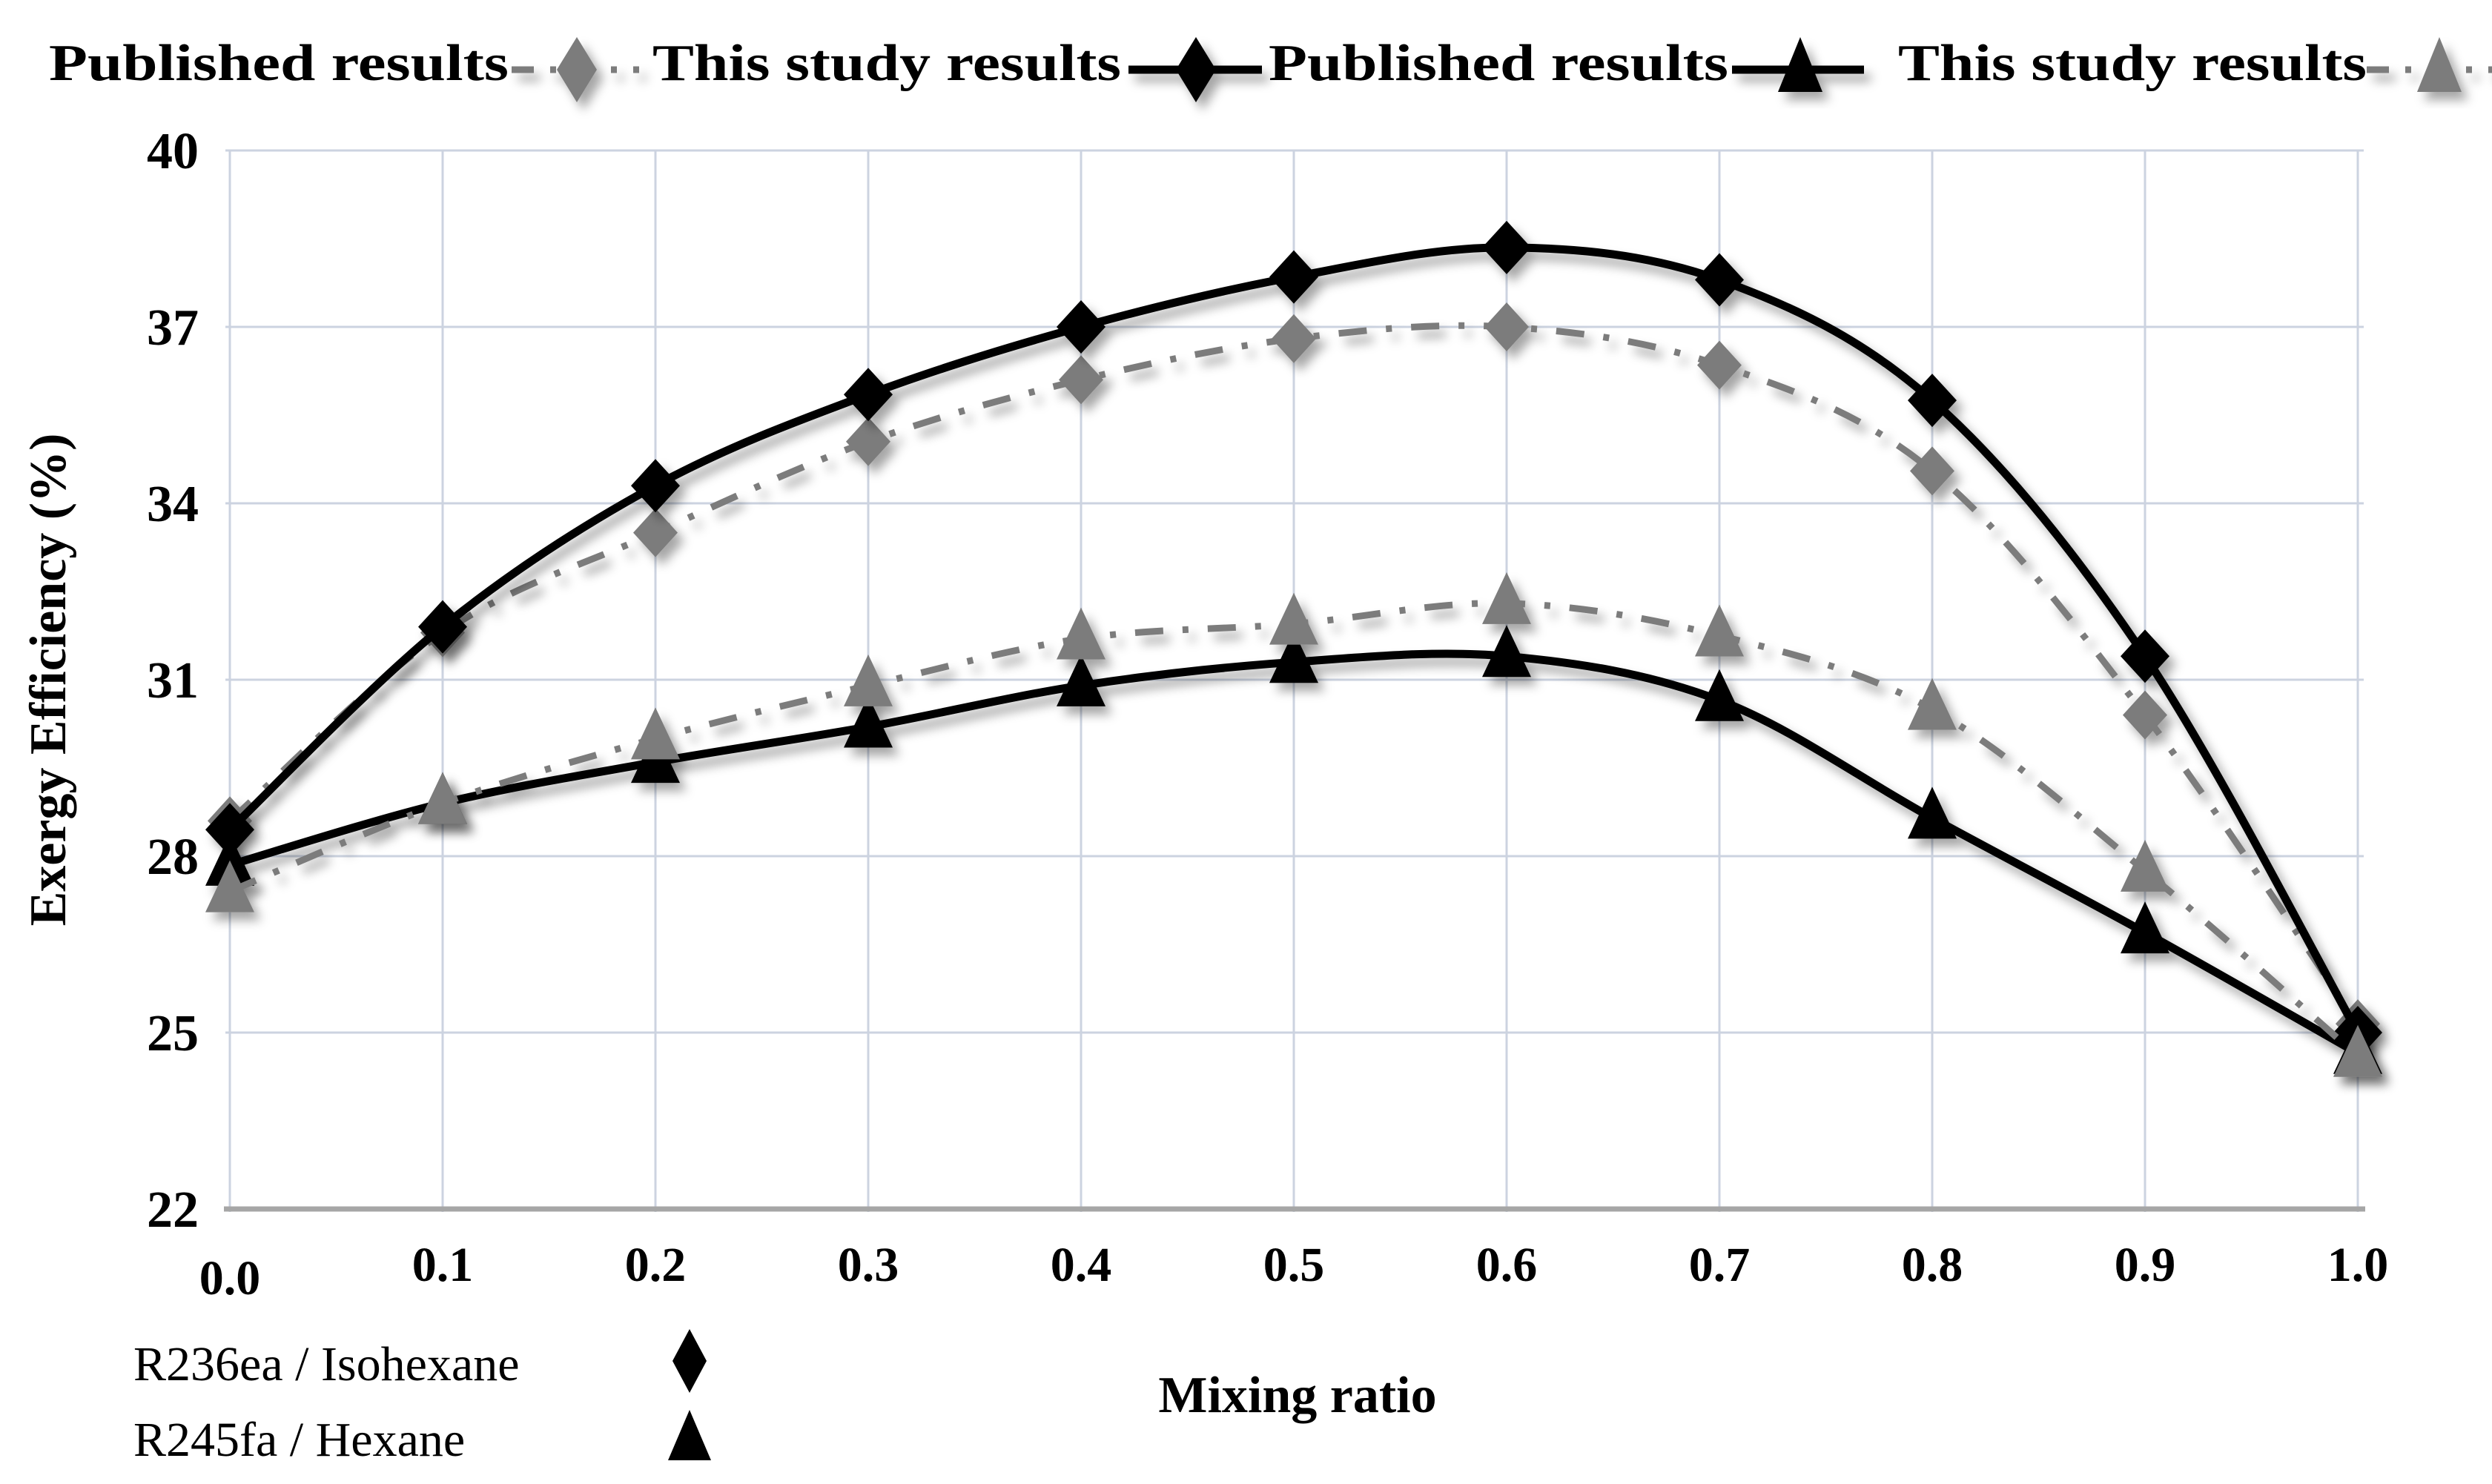 This screenshot has height=1484, width=2492. I want to click on y-tick-label: 25, so click(173, 1033).